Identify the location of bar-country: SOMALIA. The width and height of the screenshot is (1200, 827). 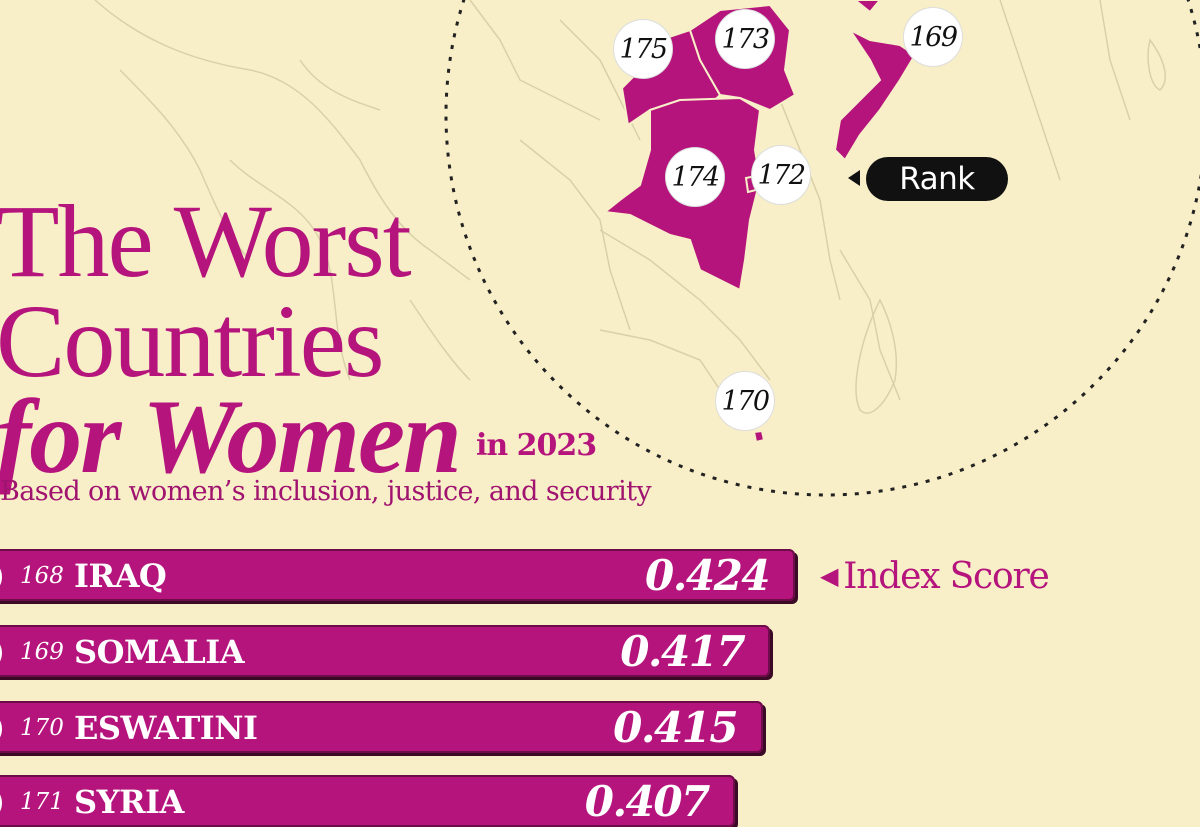
(159, 652).